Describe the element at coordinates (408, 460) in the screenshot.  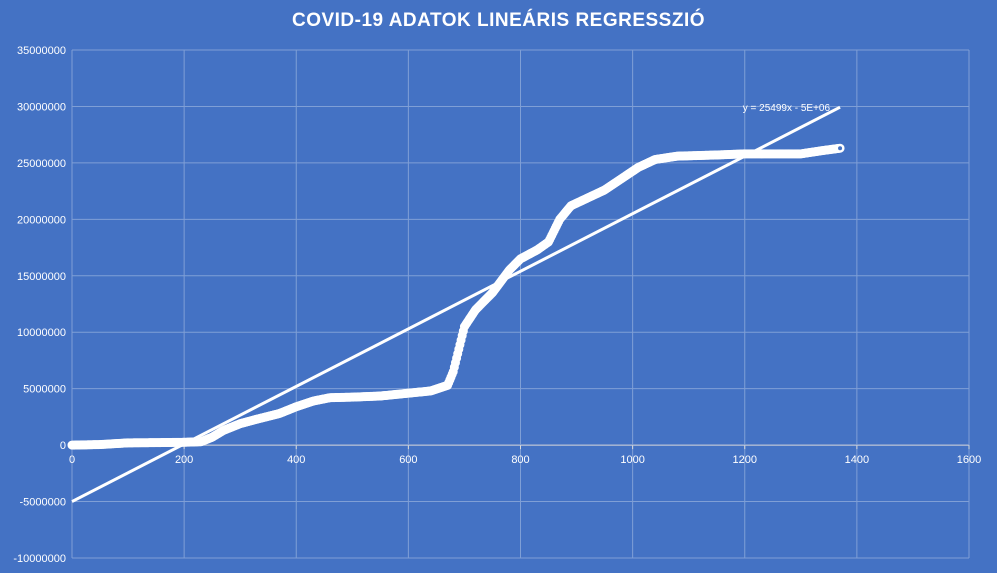
I see `x-tick-label: 600` at that location.